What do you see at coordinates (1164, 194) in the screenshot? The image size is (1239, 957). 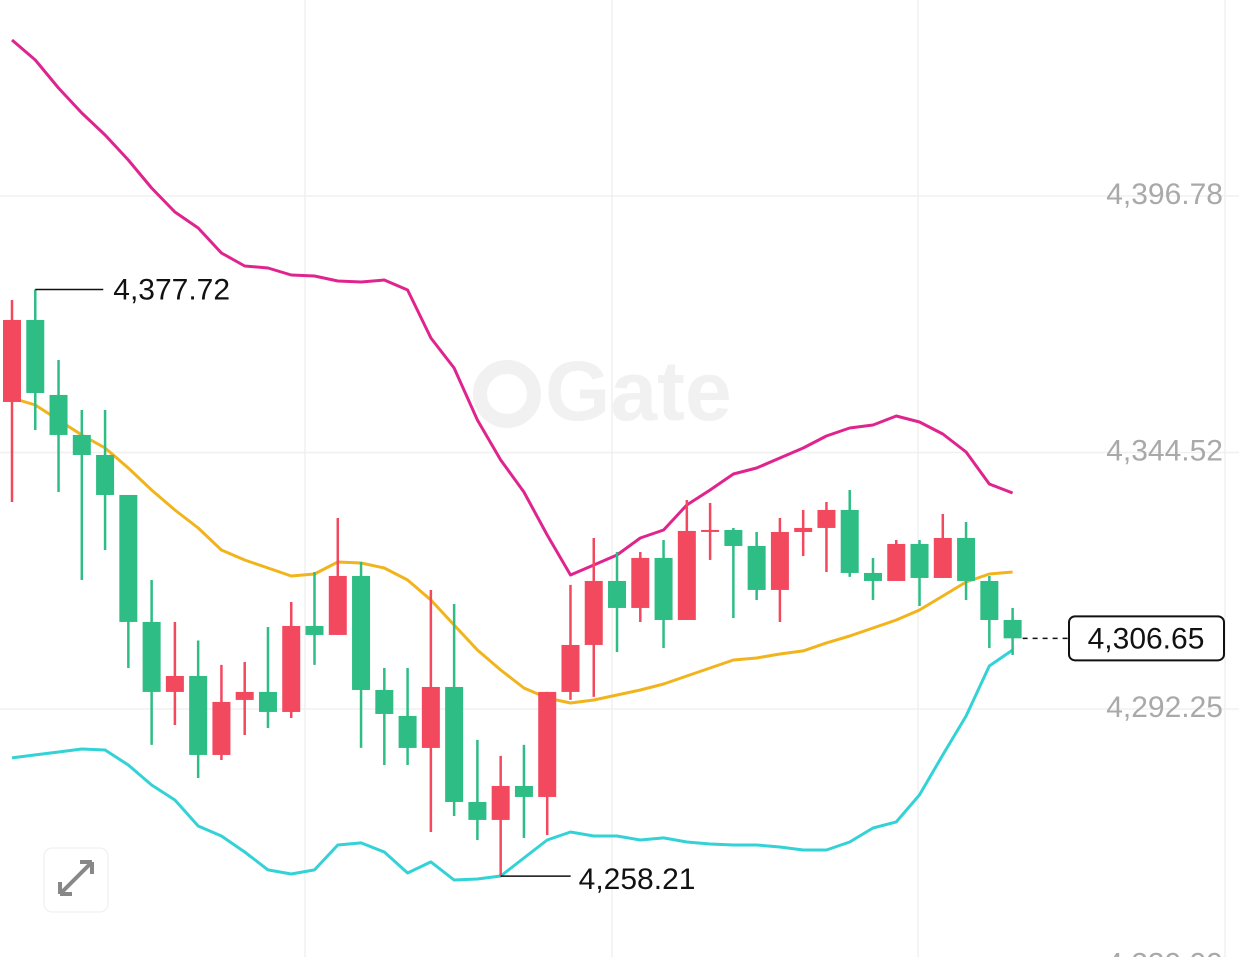 I see `y-tick-label: 4,396.78` at bounding box center [1164, 194].